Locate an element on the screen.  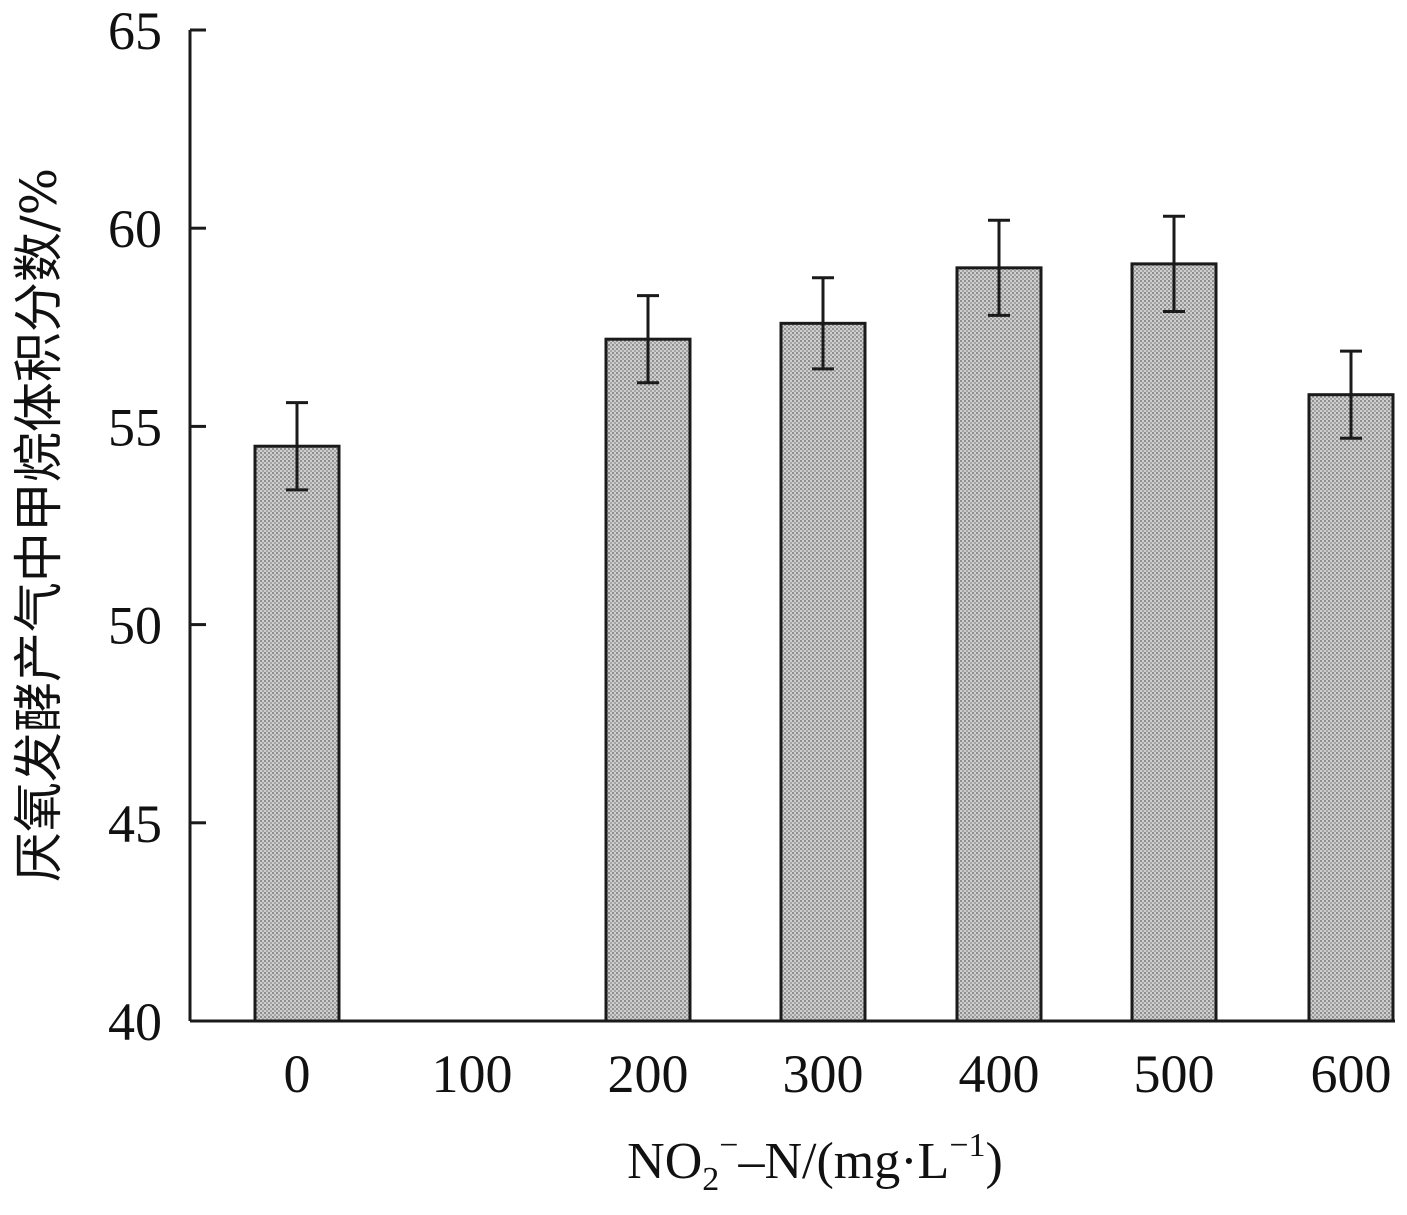
x-ticks-group: 0 100 200 300 400 500 600 is located at coordinates (838, 1074).